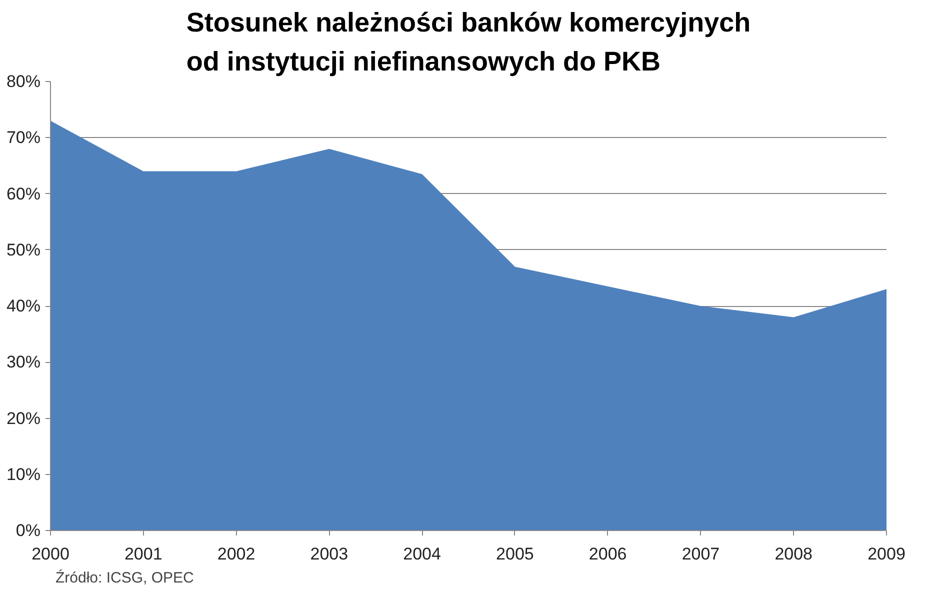 This screenshot has height=593, width=948. I want to click on y-tick-label: 30%, so click(23, 362).